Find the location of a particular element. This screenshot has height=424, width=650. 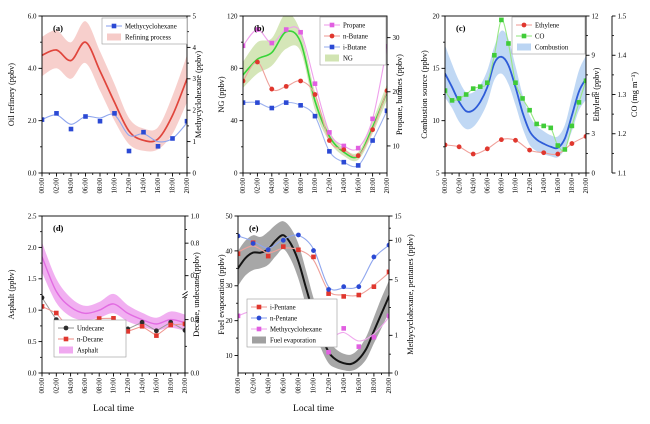

legend-label: CO is located at coordinates (540, 36).